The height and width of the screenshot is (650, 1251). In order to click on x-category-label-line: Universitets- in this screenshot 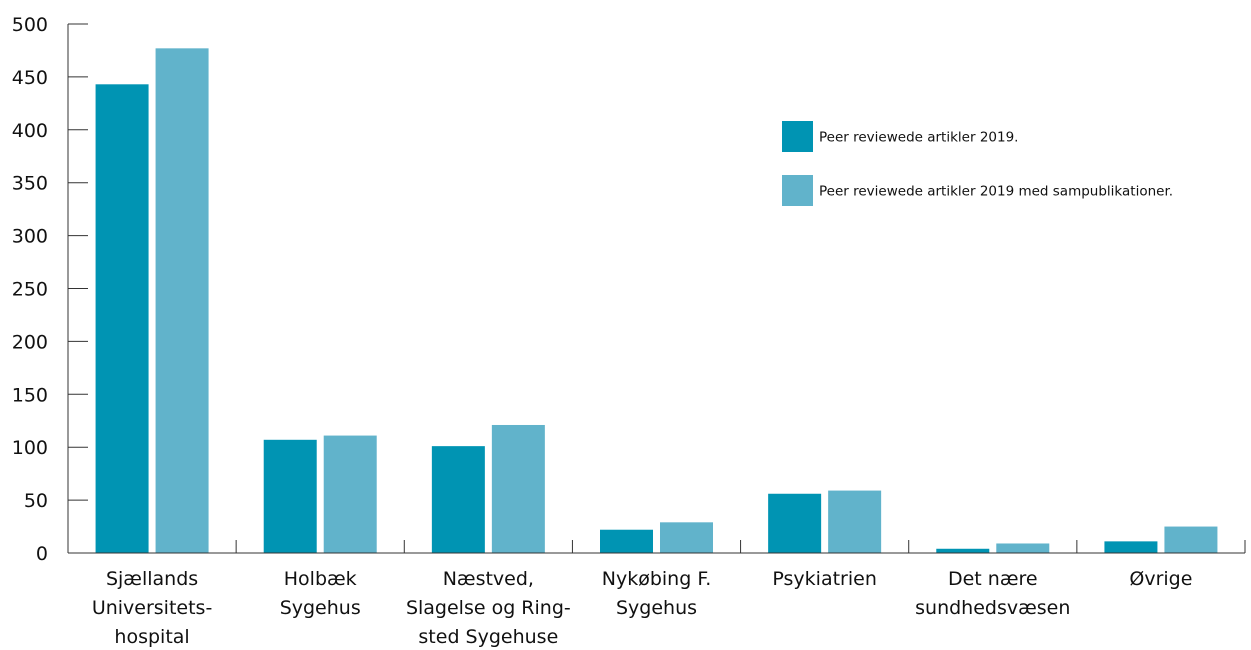, I will do `click(152, 608)`.